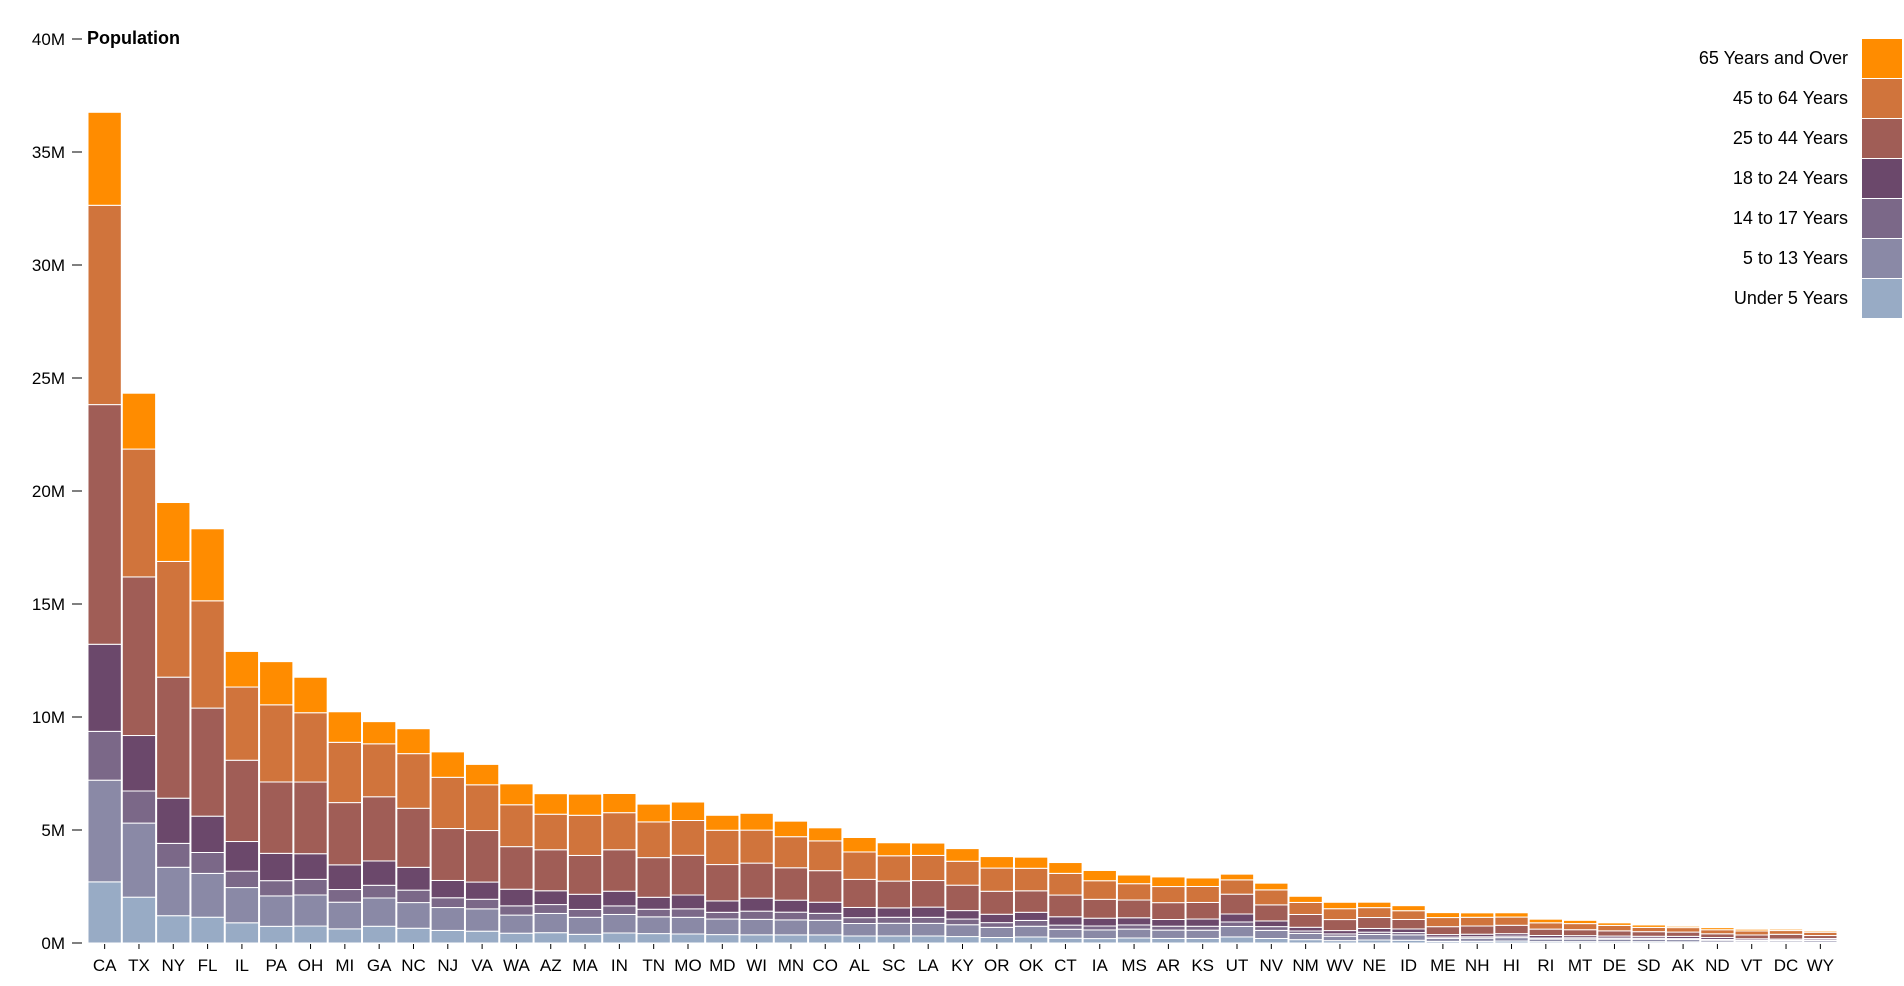 Image resolution: width=1904 pixels, height=986 pixels. What do you see at coordinates (447, 965) in the screenshot?
I see `x-tick-label-NJ: NJ` at bounding box center [447, 965].